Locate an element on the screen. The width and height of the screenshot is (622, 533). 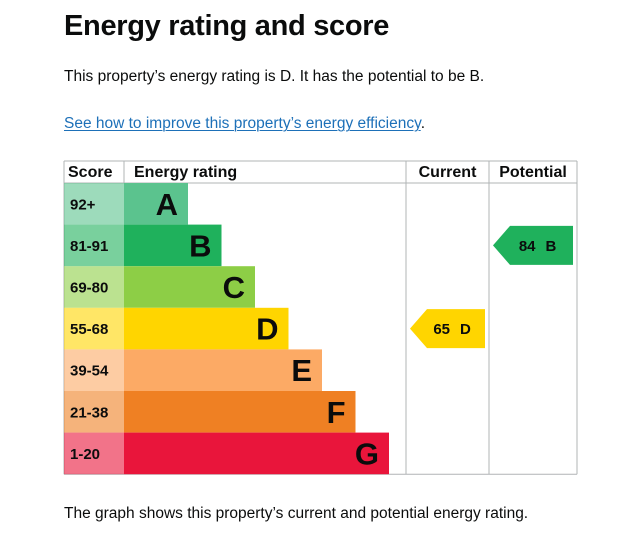
current-rating-score: 65 is located at coordinates (441, 329).